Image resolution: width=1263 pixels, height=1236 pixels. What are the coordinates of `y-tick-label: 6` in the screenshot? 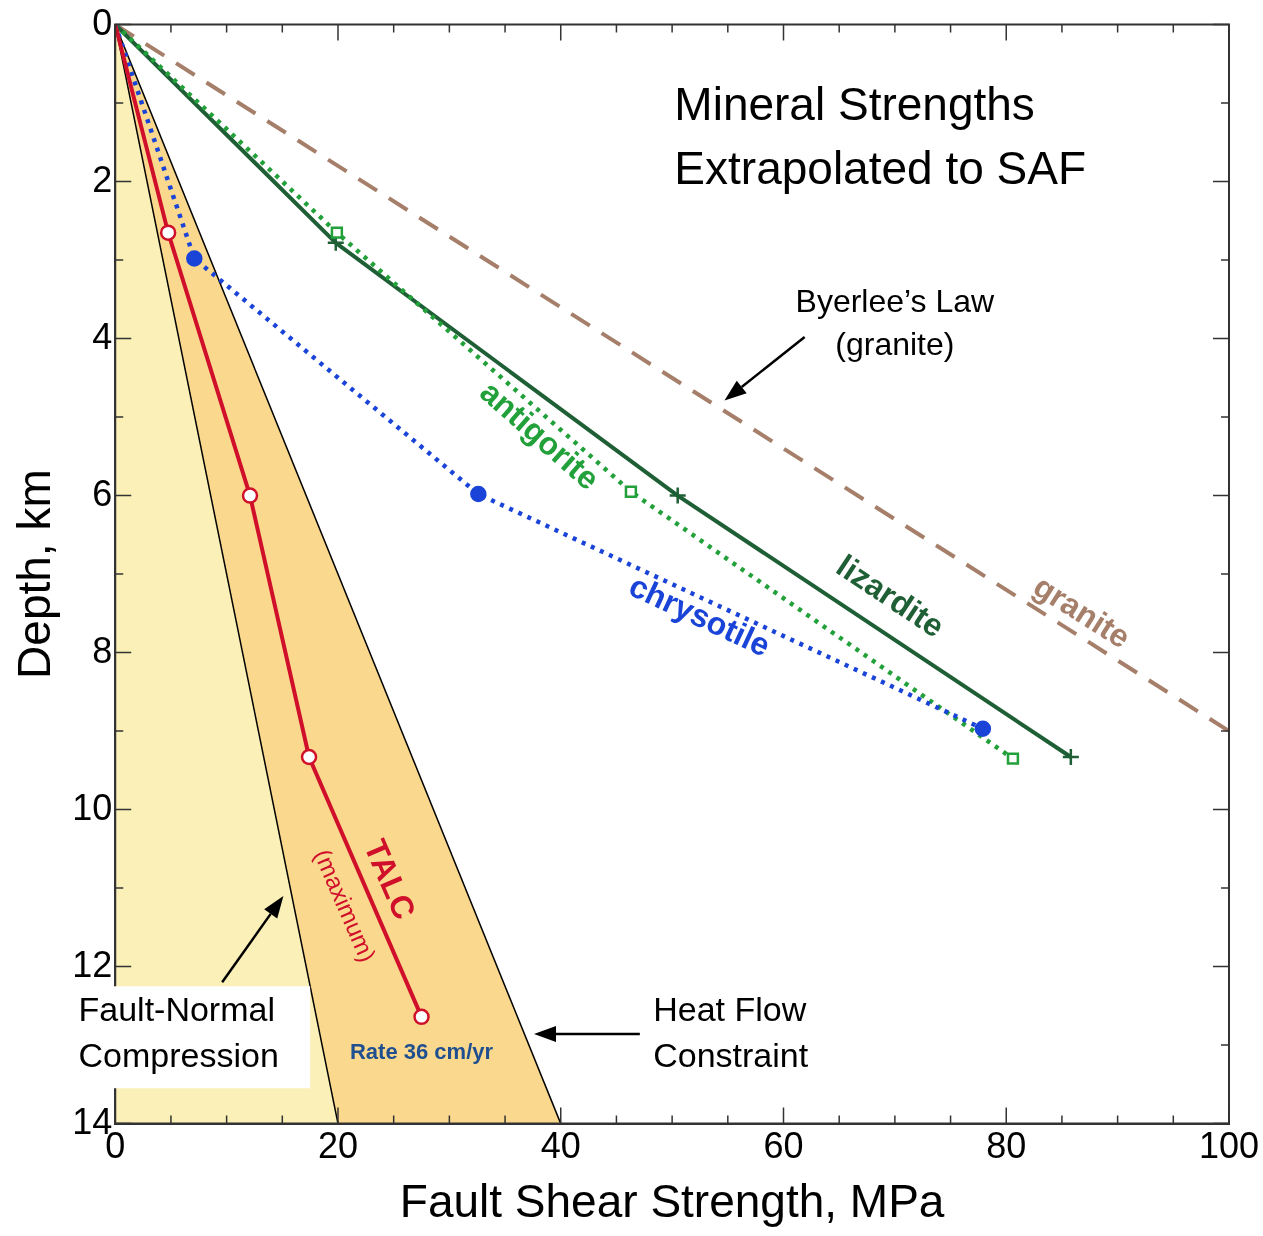 It's located at (102, 493).